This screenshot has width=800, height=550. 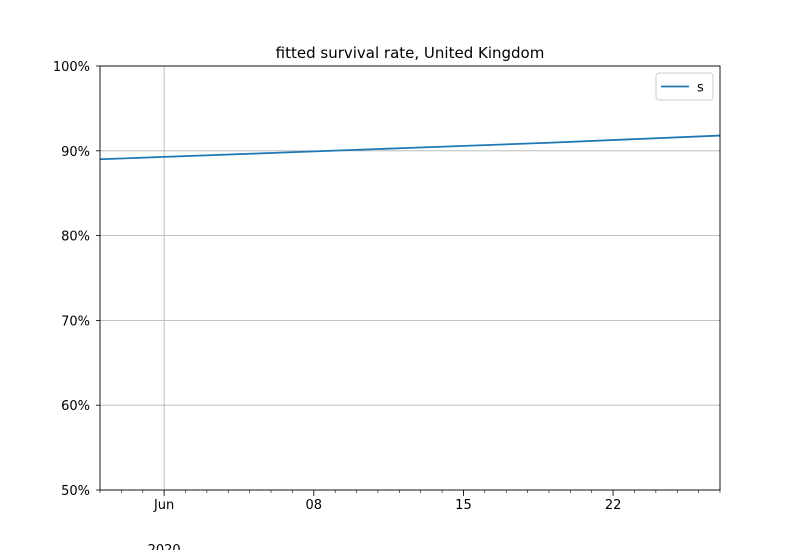 I want to click on x-tick-label: 22, so click(x=613, y=505).